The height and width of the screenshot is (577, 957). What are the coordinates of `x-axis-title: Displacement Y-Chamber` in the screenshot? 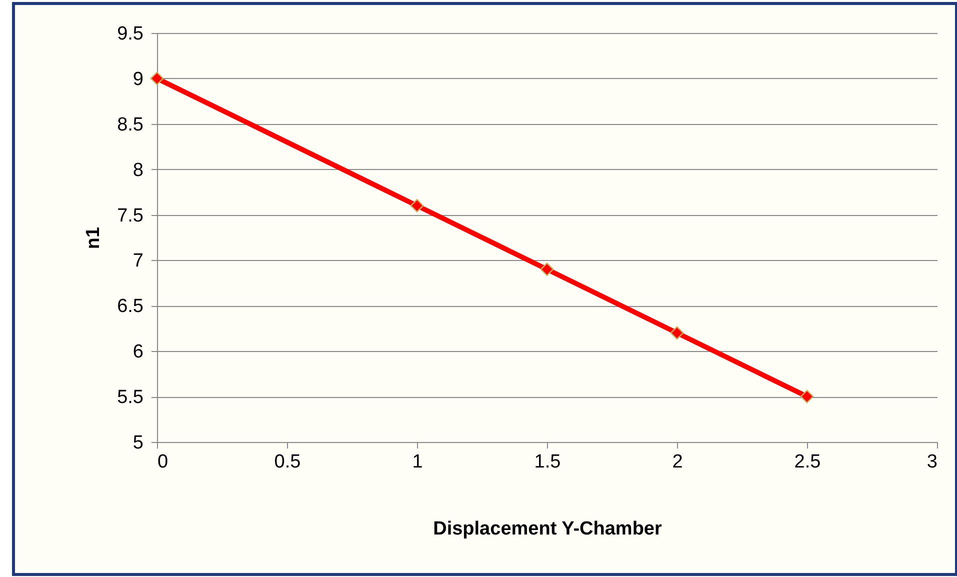 It's located at (547, 529).